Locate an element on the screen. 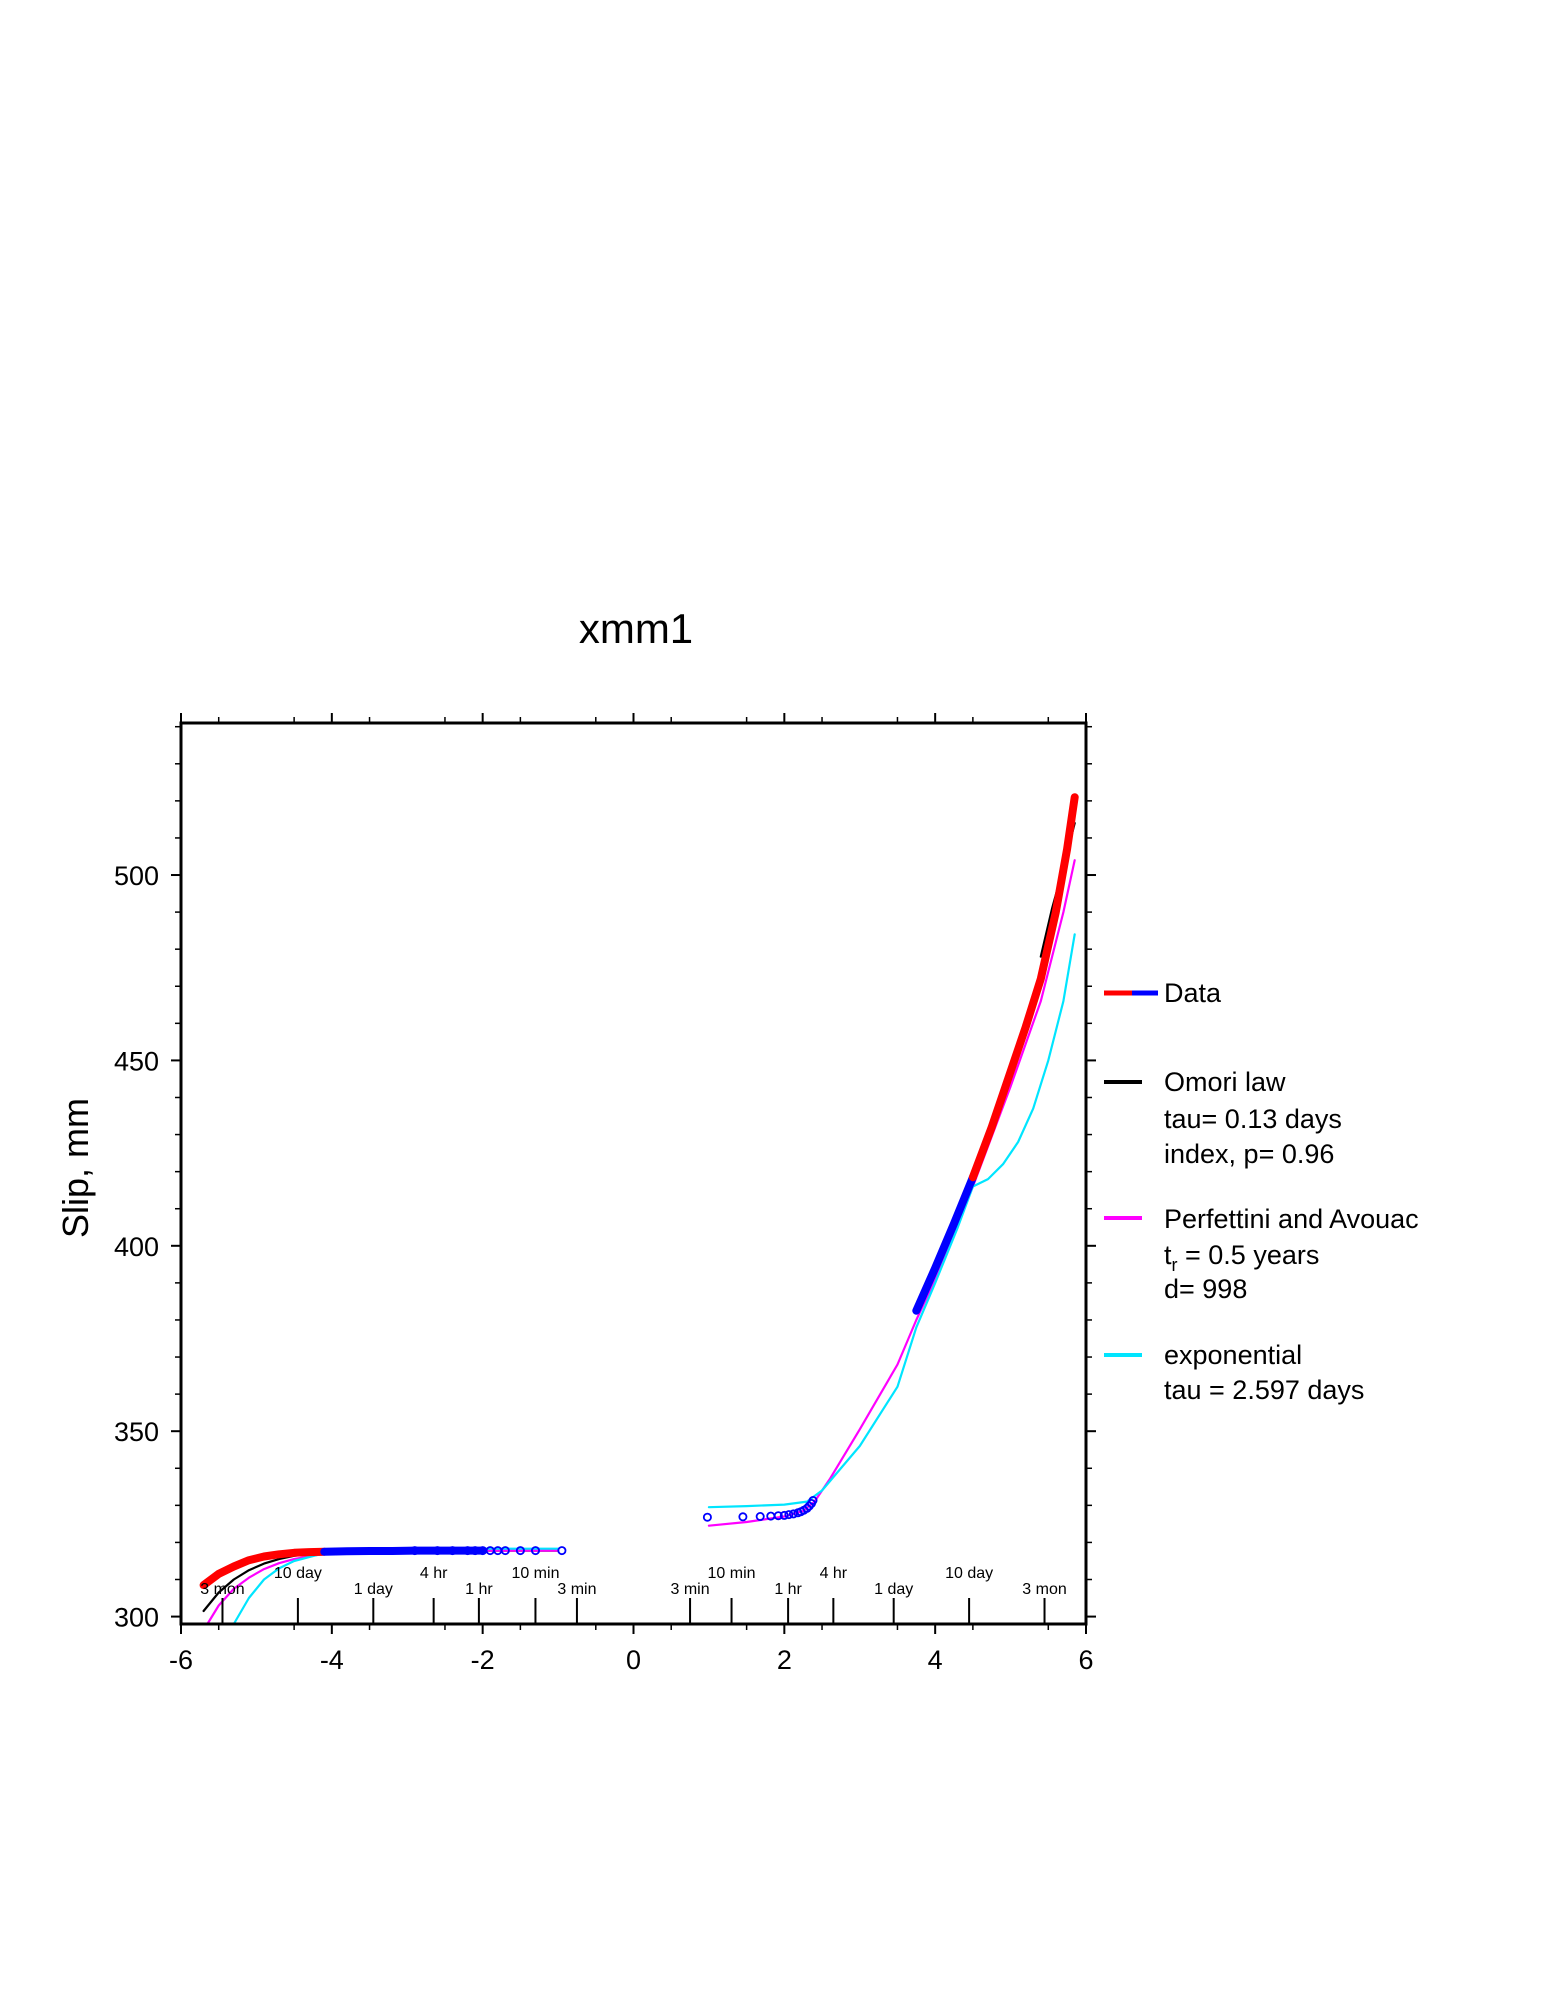  legend-label-perfettini: Perfettini and Avouac is located at coordinates (1291, 1219).